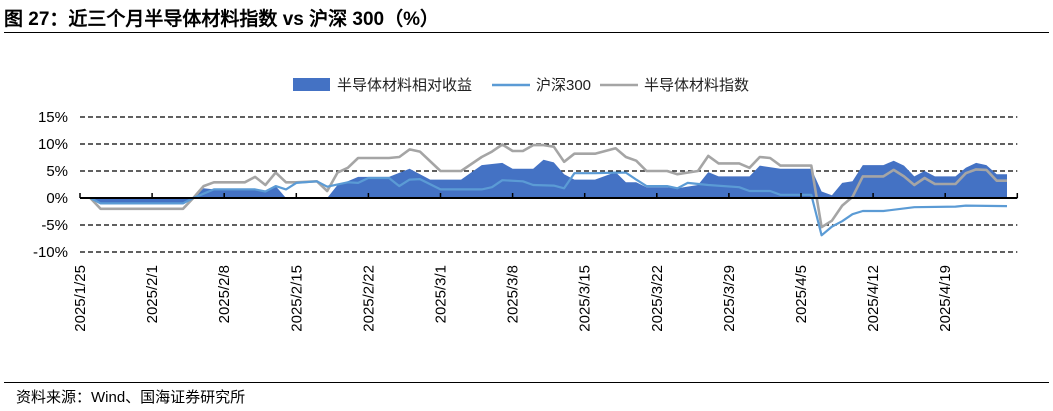 This screenshot has height=411, width=1053. I want to click on source-note: 资料来源：Wind、国海证券研究所, so click(131, 397).